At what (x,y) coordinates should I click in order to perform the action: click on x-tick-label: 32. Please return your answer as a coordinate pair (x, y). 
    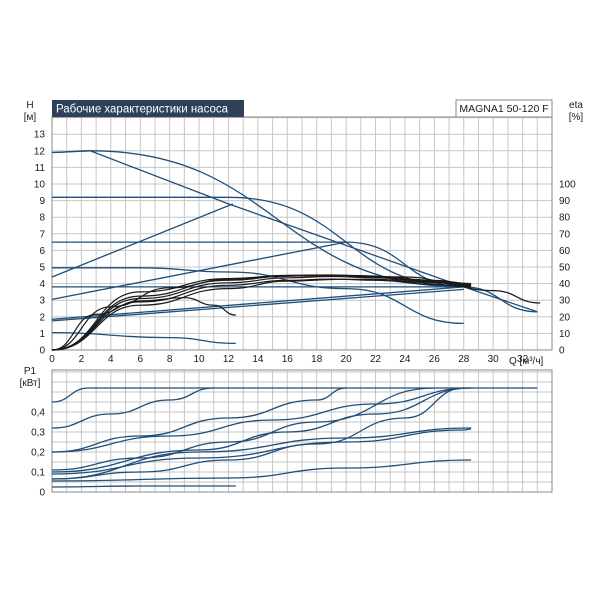
    Looking at the image, I should click on (523, 359).